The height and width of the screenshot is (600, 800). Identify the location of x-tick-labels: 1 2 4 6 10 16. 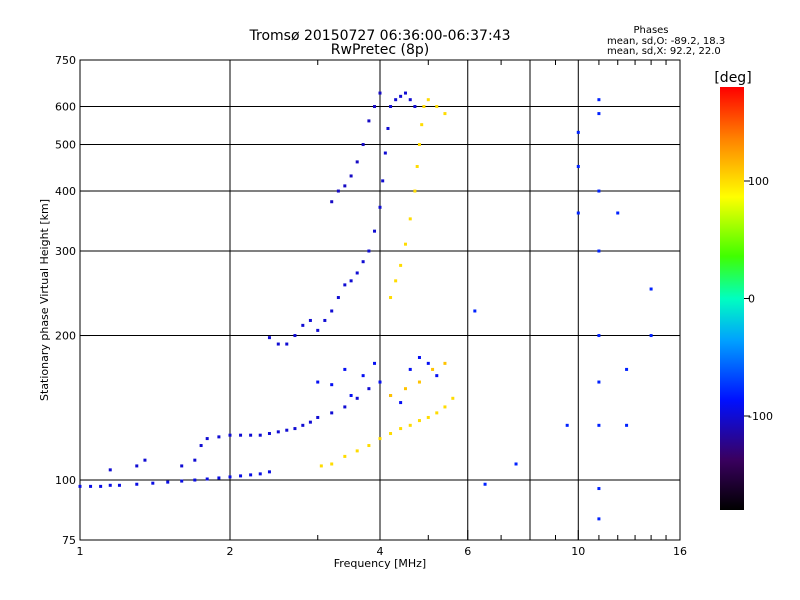
(382, 551).